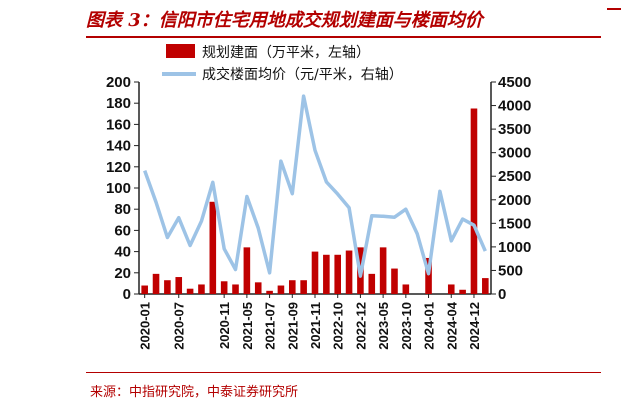 Image resolution: width=621 pixels, height=408 pixels. What do you see at coordinates (127, 294) in the screenshot?
I see `y-left-tick-label: 0` at bounding box center [127, 294].